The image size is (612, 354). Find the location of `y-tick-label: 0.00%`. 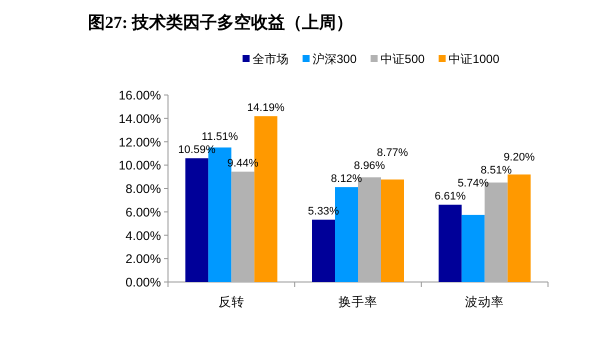

y-tick-label: 0.00% is located at coordinates (143, 283).